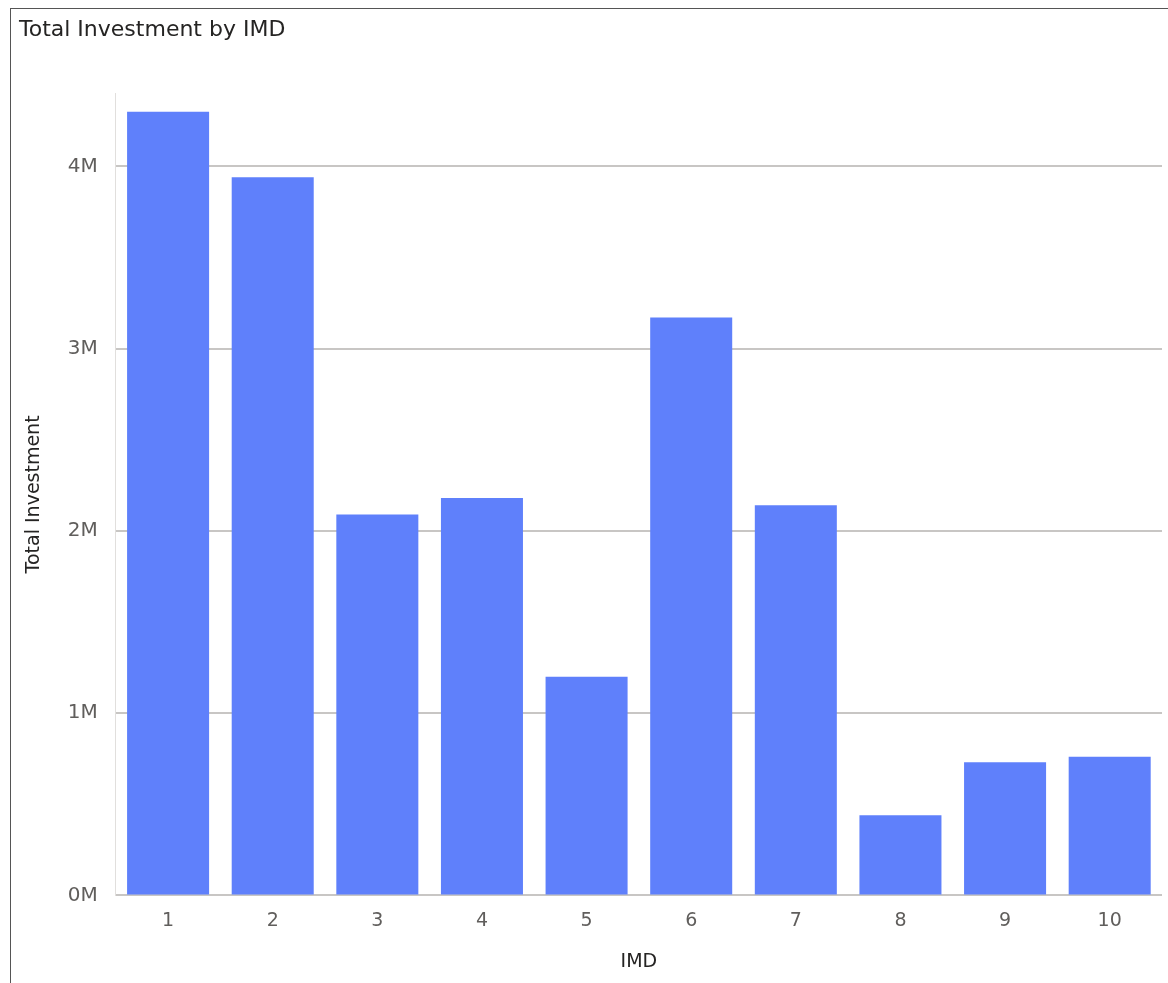 The height and width of the screenshot is (983, 1168). Describe the element at coordinates (82, 346) in the screenshot. I see `y-tick-label: 3M` at that location.